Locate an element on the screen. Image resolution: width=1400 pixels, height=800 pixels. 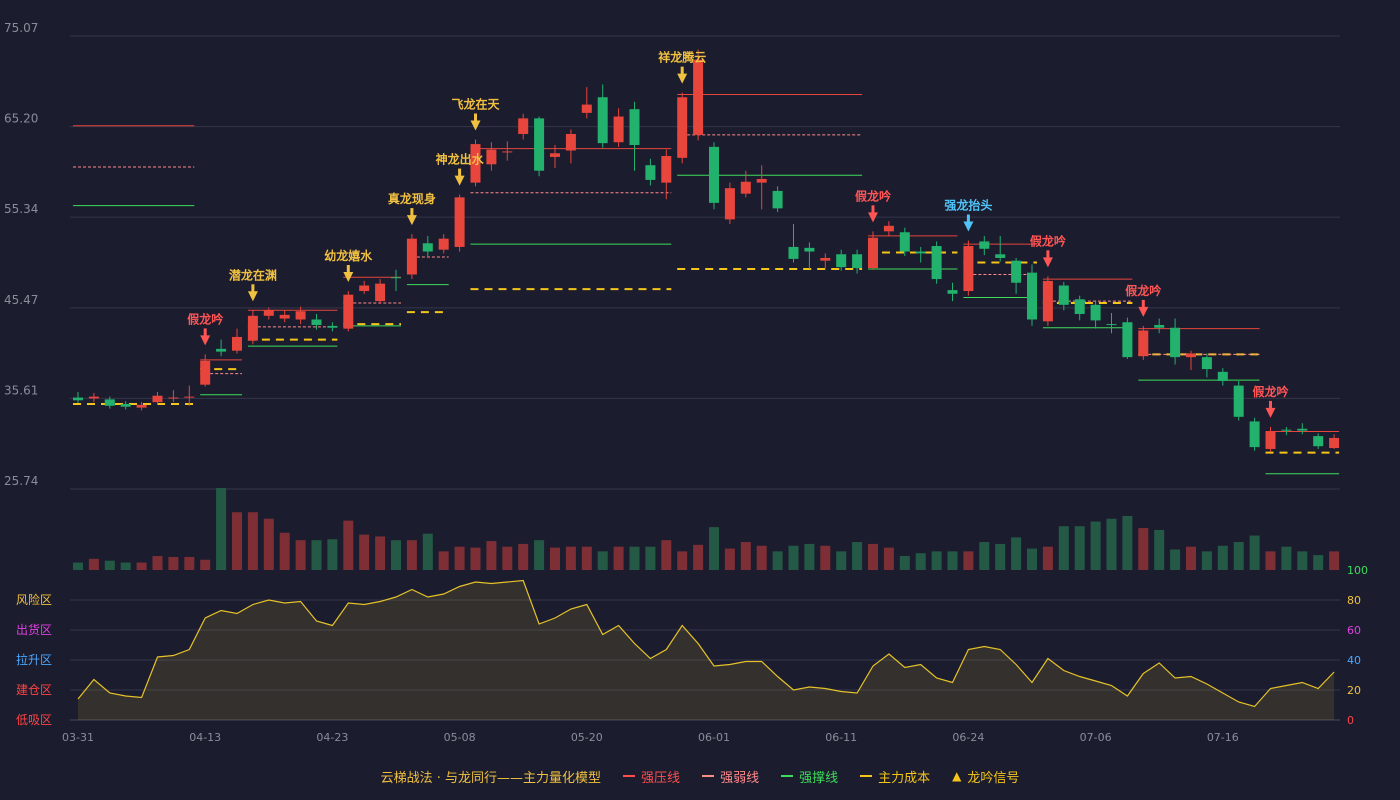
price-tick-label: 75.07 is located at coordinates (21, 28).